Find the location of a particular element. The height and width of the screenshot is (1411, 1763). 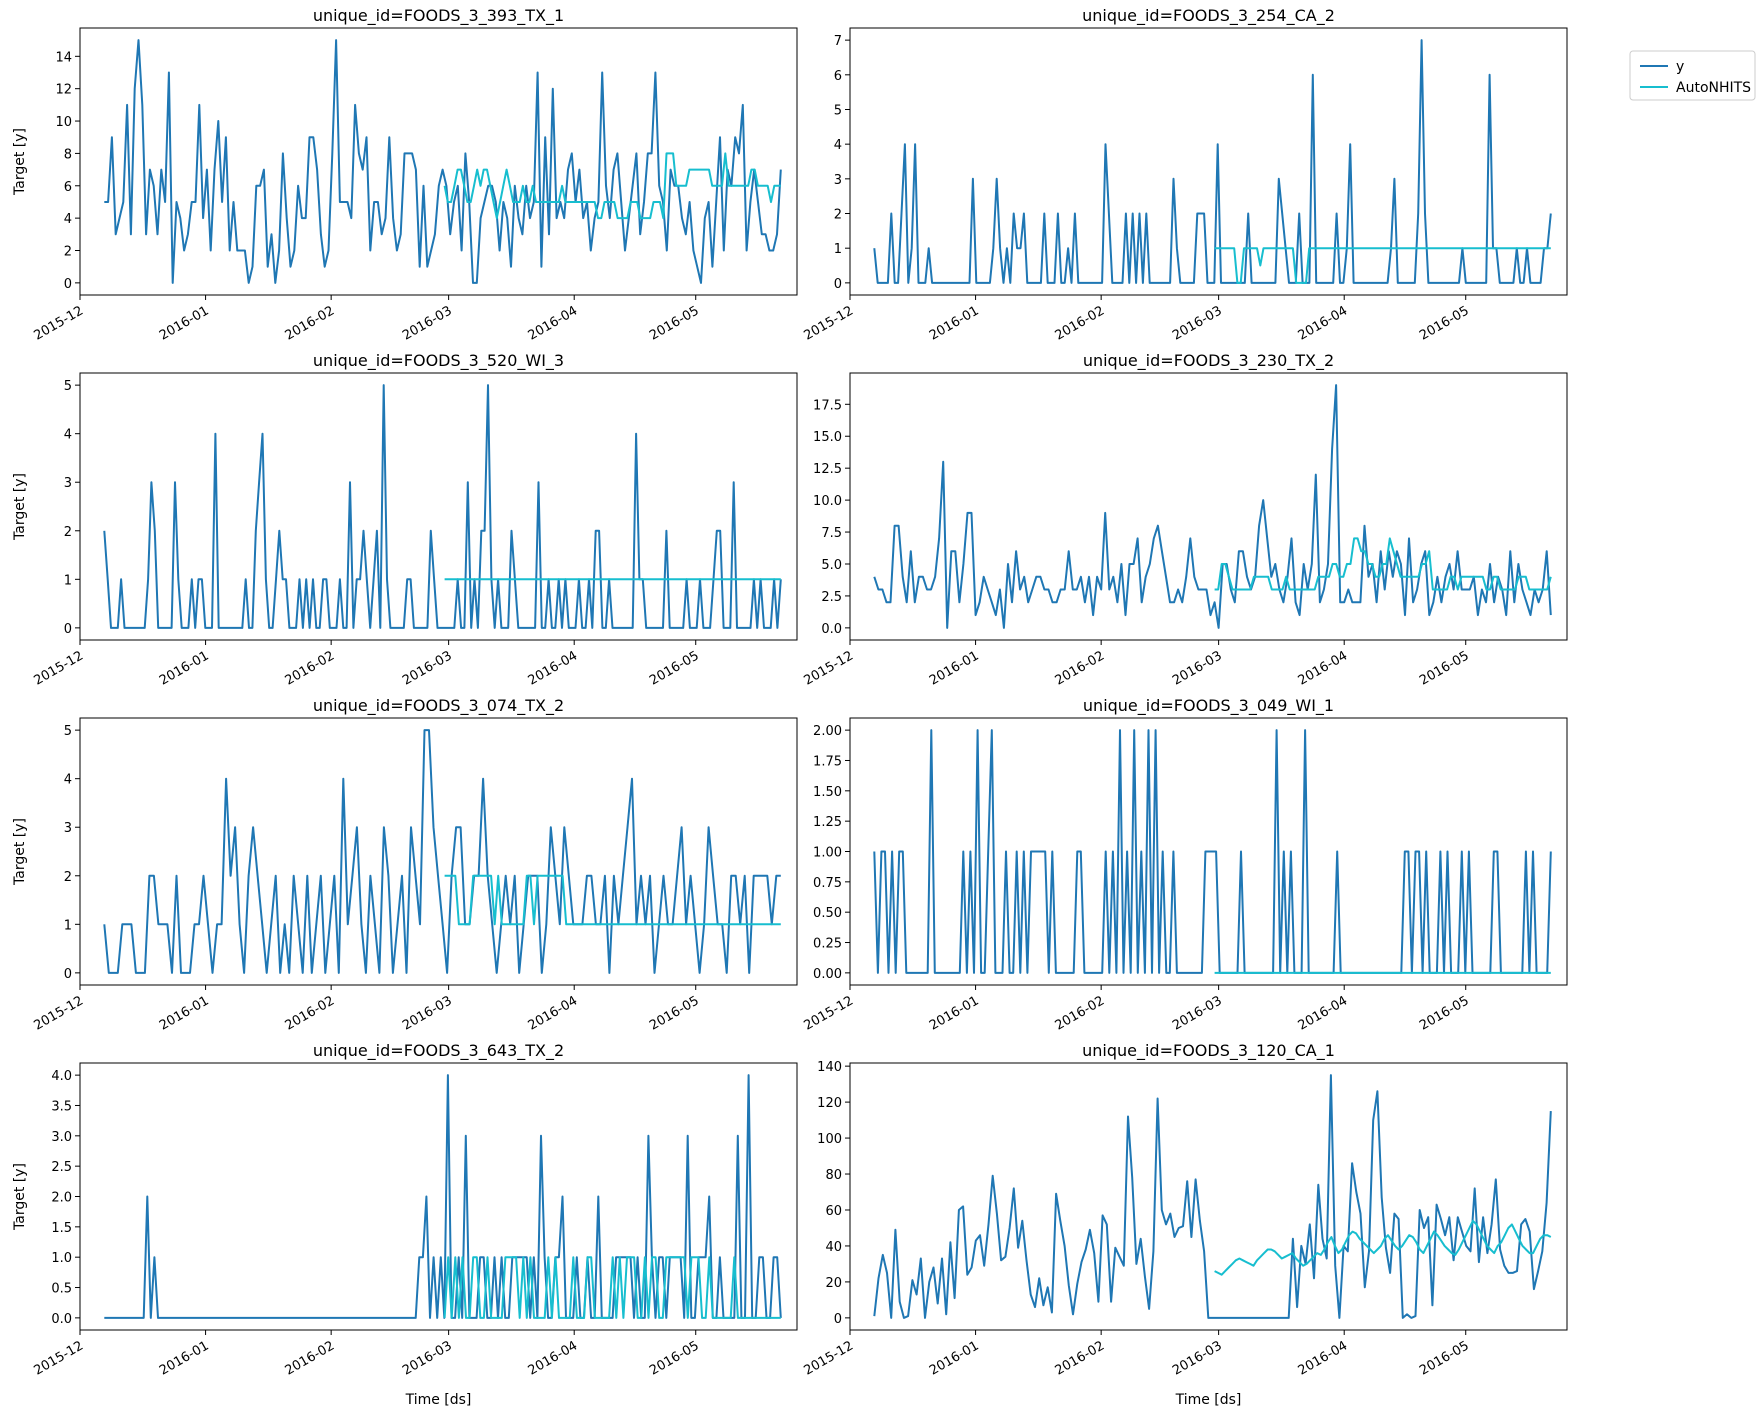

chart-title: unique_id=FOODS_3_254_CA_2 is located at coordinates (1208, 16).